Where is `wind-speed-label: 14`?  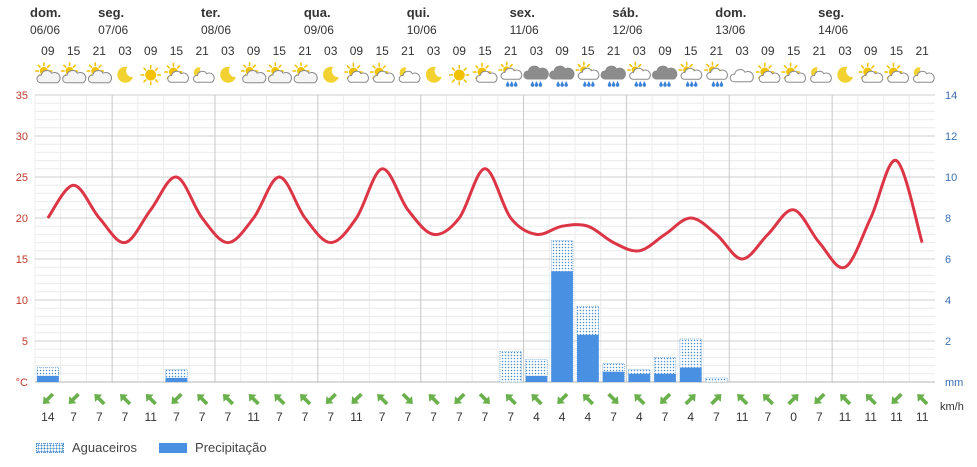
wind-speed-label: 14 is located at coordinates (48, 417).